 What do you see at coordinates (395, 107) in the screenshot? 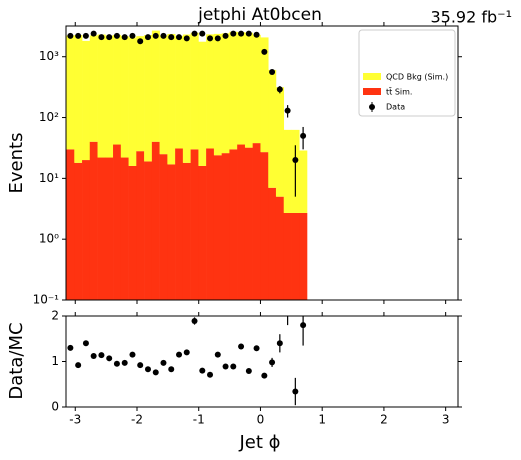
I see `legend-label: Data` at bounding box center [395, 107].